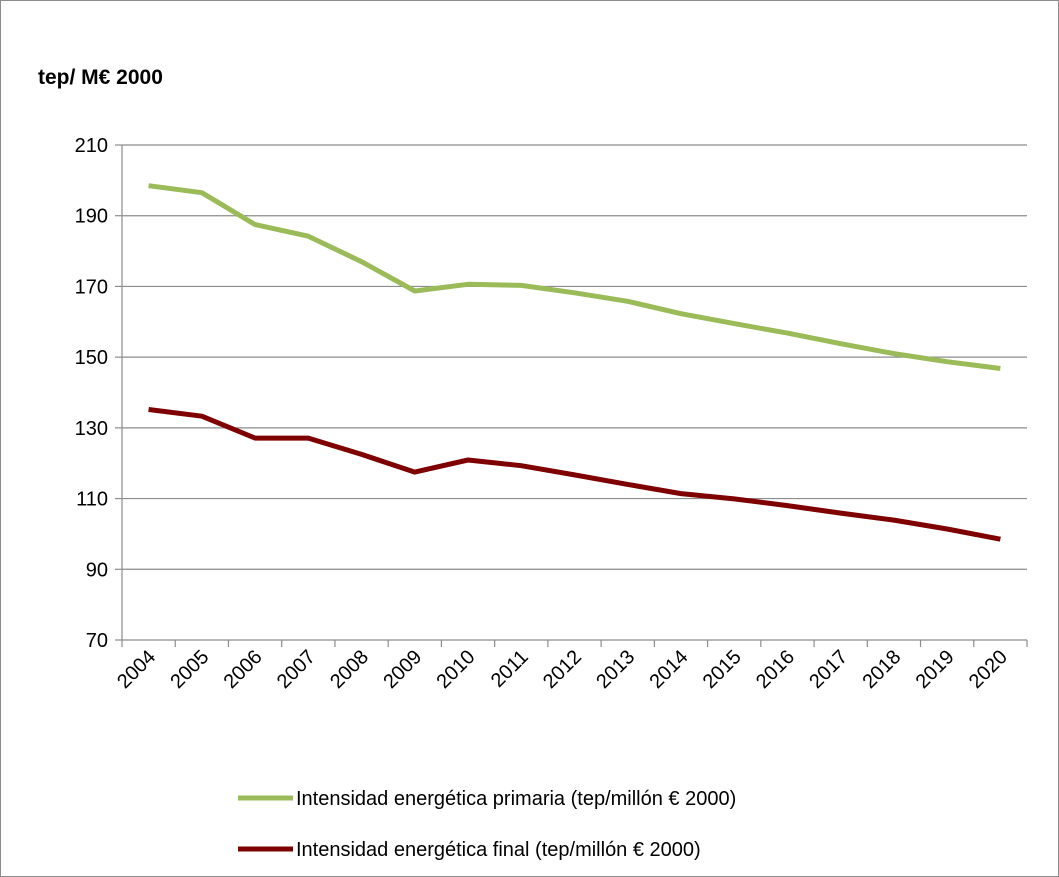 The height and width of the screenshot is (877, 1059). I want to click on y-tick-label: 90, so click(97, 570).